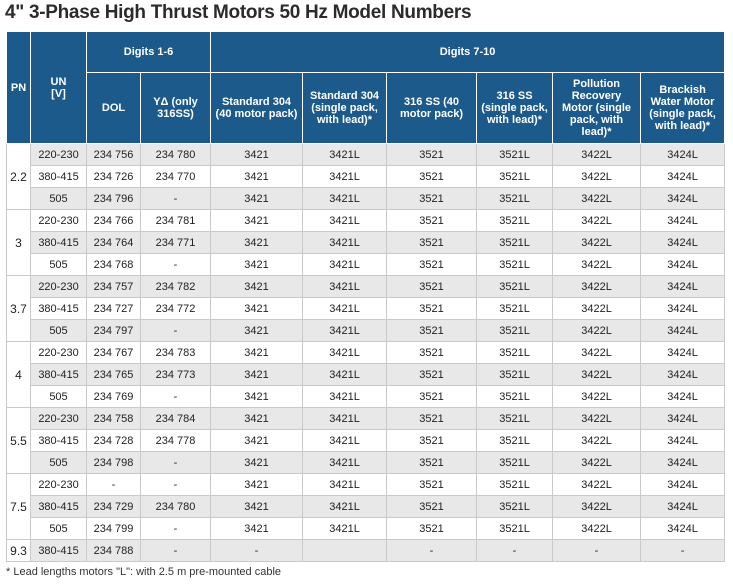 Image resolution: width=733 pixels, height=587 pixels. What do you see at coordinates (18, 176) in the screenshot?
I see `pn-cell: 2.2` at bounding box center [18, 176].